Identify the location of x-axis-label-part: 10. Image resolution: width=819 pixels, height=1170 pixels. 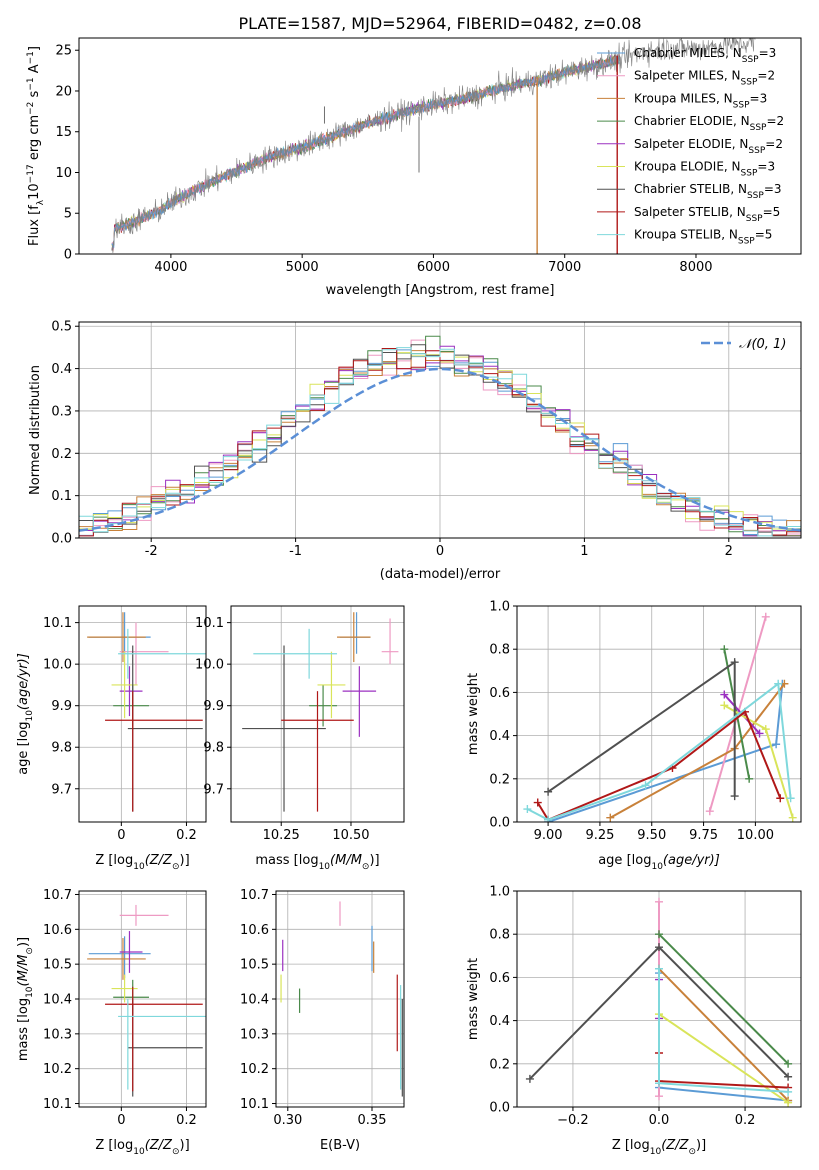
(656, 1152).